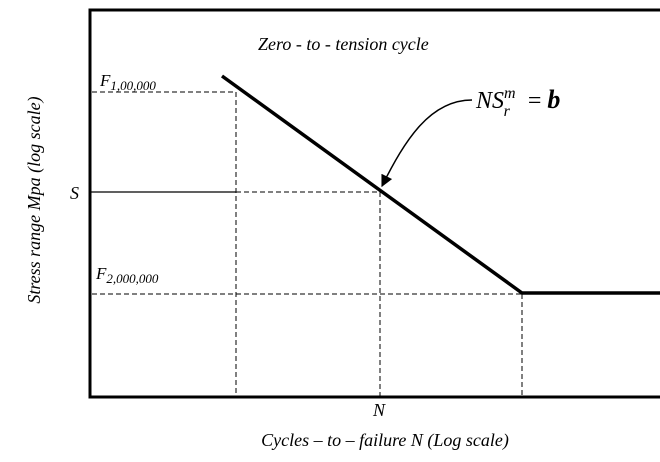 The height and width of the screenshot is (462, 660). Describe the element at coordinates (517, 102) in the screenshot. I see `equation: NSm r = b` at that location.